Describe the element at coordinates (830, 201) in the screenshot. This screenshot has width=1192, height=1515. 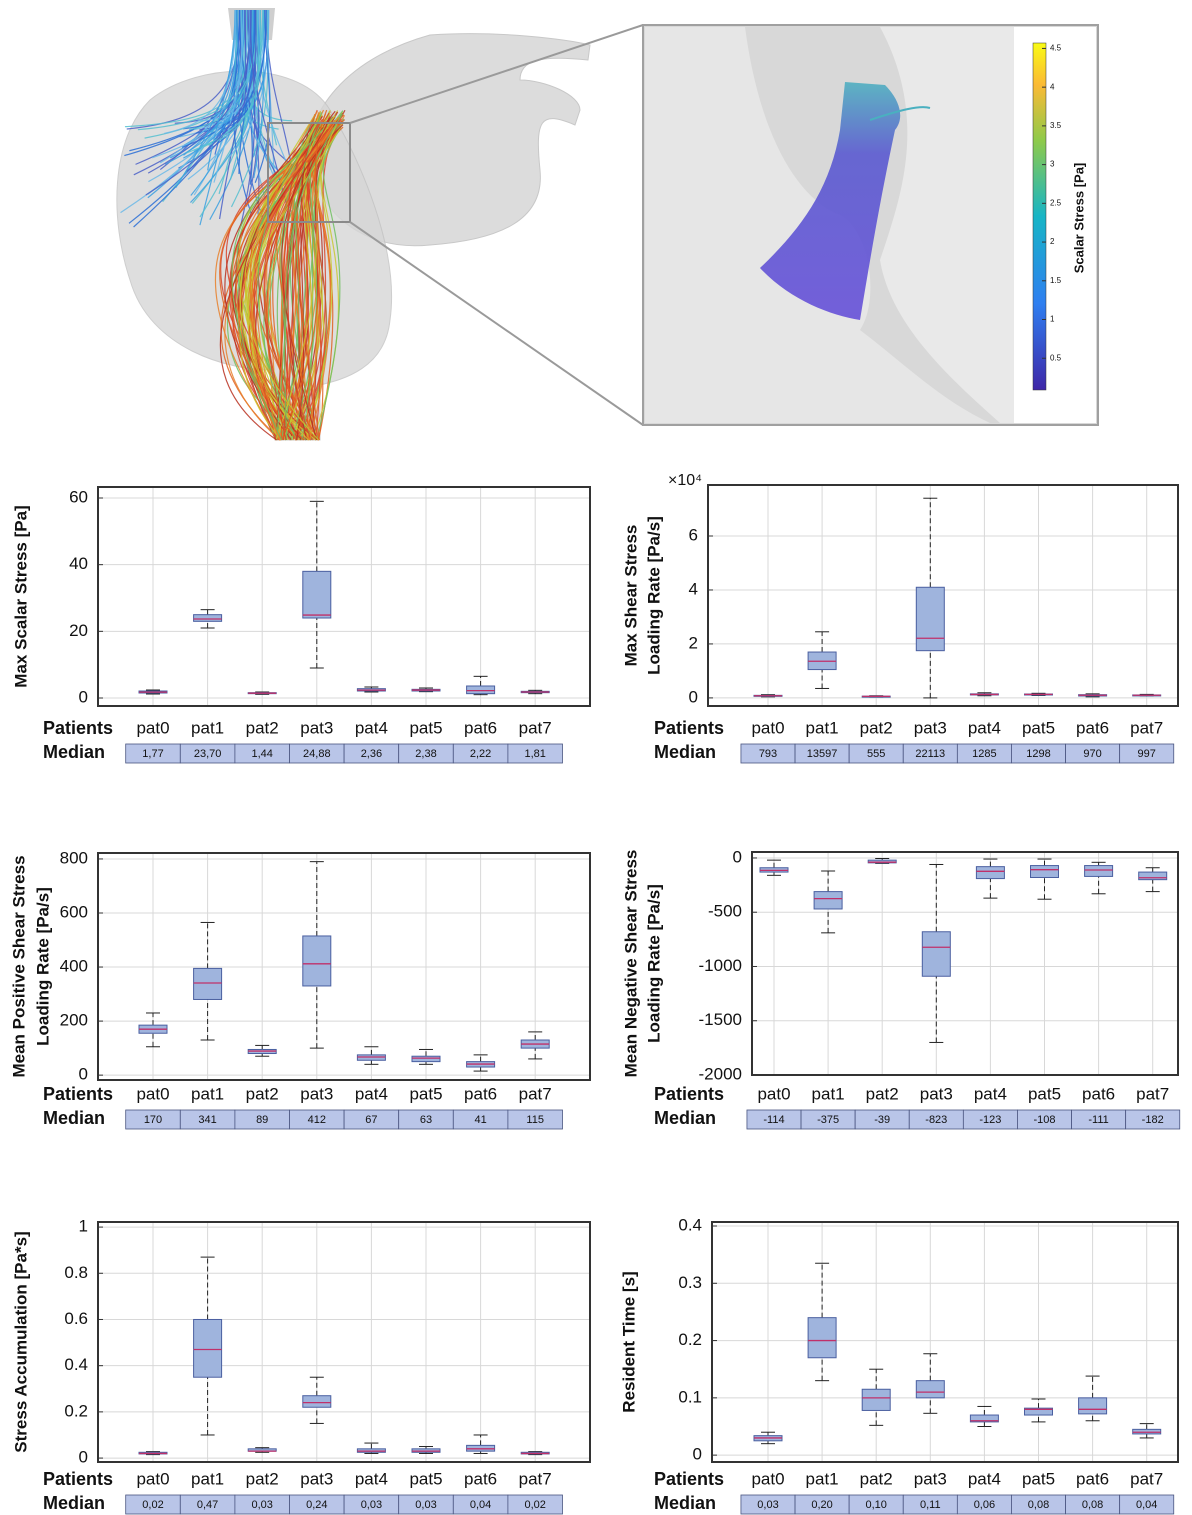
I see `inset-streamlines` at that location.